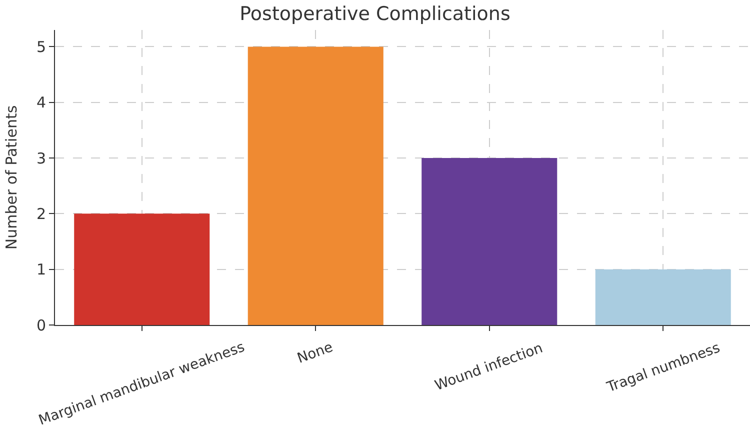  Describe the element at coordinates (41, 158) in the screenshot. I see `y-tick-label: 3` at that location.